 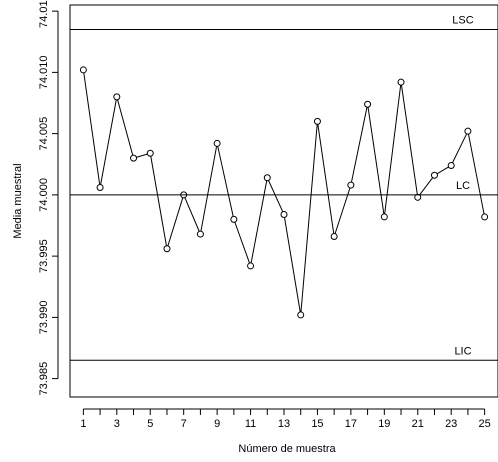 I want to click on y-tick-label: 74.015, so click(x=44, y=14).